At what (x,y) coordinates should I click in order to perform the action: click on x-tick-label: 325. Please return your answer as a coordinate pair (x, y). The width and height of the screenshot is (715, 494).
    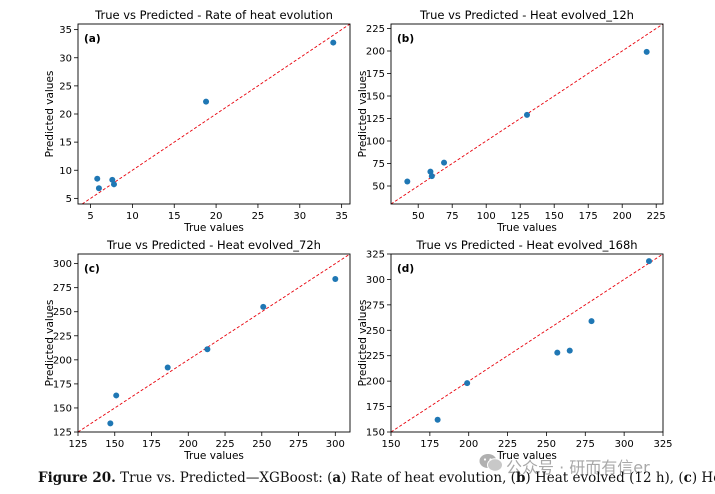
    Looking at the image, I should click on (662, 444).